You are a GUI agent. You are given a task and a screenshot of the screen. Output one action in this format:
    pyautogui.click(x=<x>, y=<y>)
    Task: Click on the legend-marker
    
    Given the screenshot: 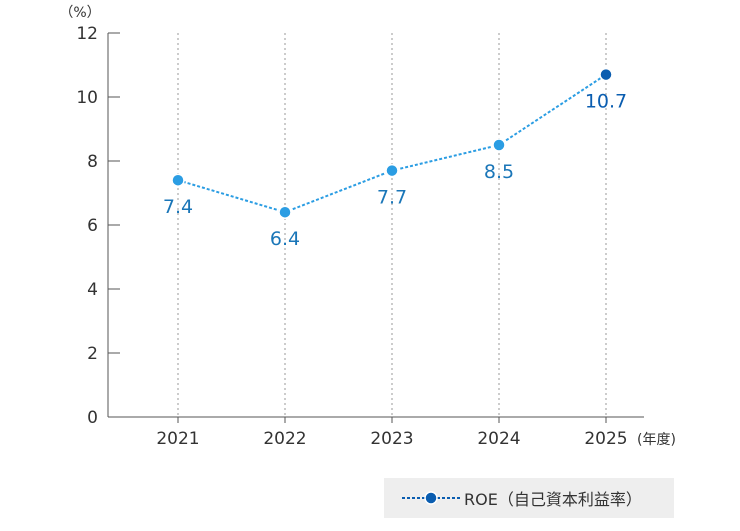 What is the action you would take?
    pyautogui.click(x=431, y=498)
    